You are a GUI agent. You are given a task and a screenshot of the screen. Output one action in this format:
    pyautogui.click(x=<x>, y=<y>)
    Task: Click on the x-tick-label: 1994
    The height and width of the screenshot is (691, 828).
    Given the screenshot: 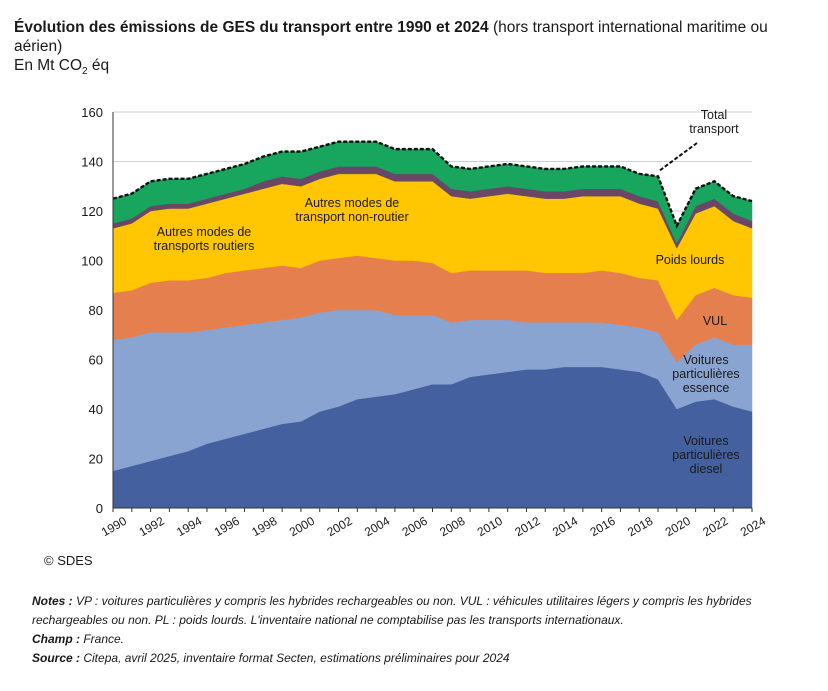 What is the action you would take?
    pyautogui.click(x=189, y=527)
    